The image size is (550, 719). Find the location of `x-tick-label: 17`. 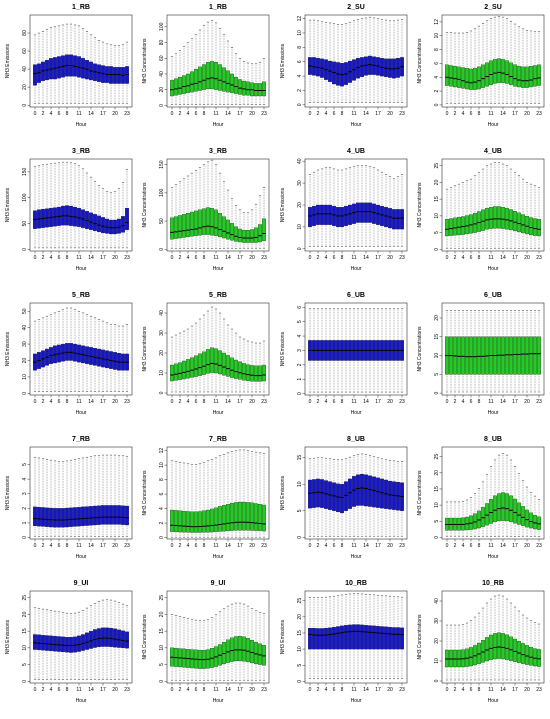

x-tick-label: 17 is located at coordinates (378, 402).